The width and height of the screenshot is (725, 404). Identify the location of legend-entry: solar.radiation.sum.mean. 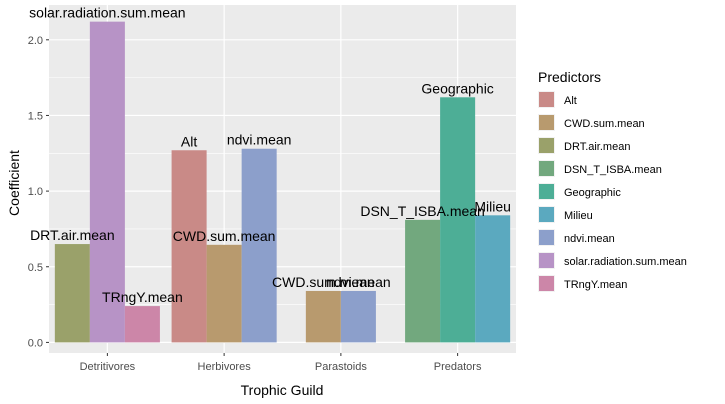
(625, 262).